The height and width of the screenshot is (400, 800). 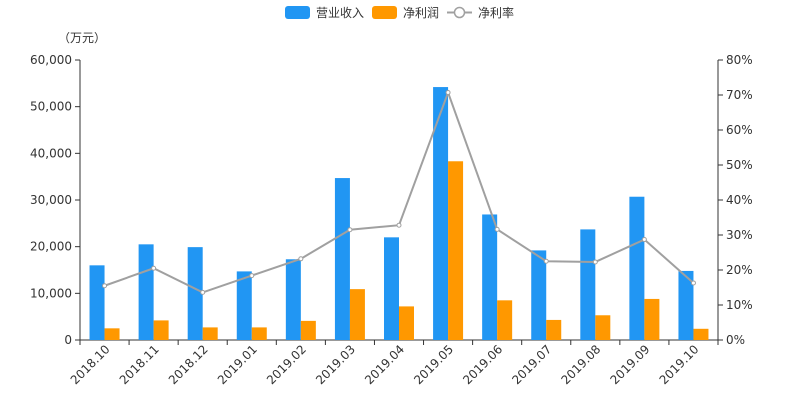 What do you see at coordinates (456, 250) in the screenshot?
I see `bar-net-profit-2019.05` at bounding box center [456, 250].